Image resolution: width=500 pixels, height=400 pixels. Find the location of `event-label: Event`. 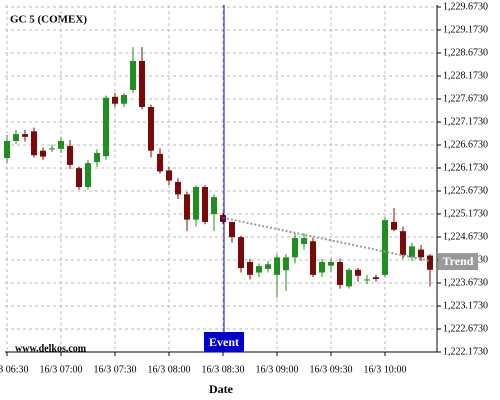

event-label: Event is located at coordinates (224, 342).